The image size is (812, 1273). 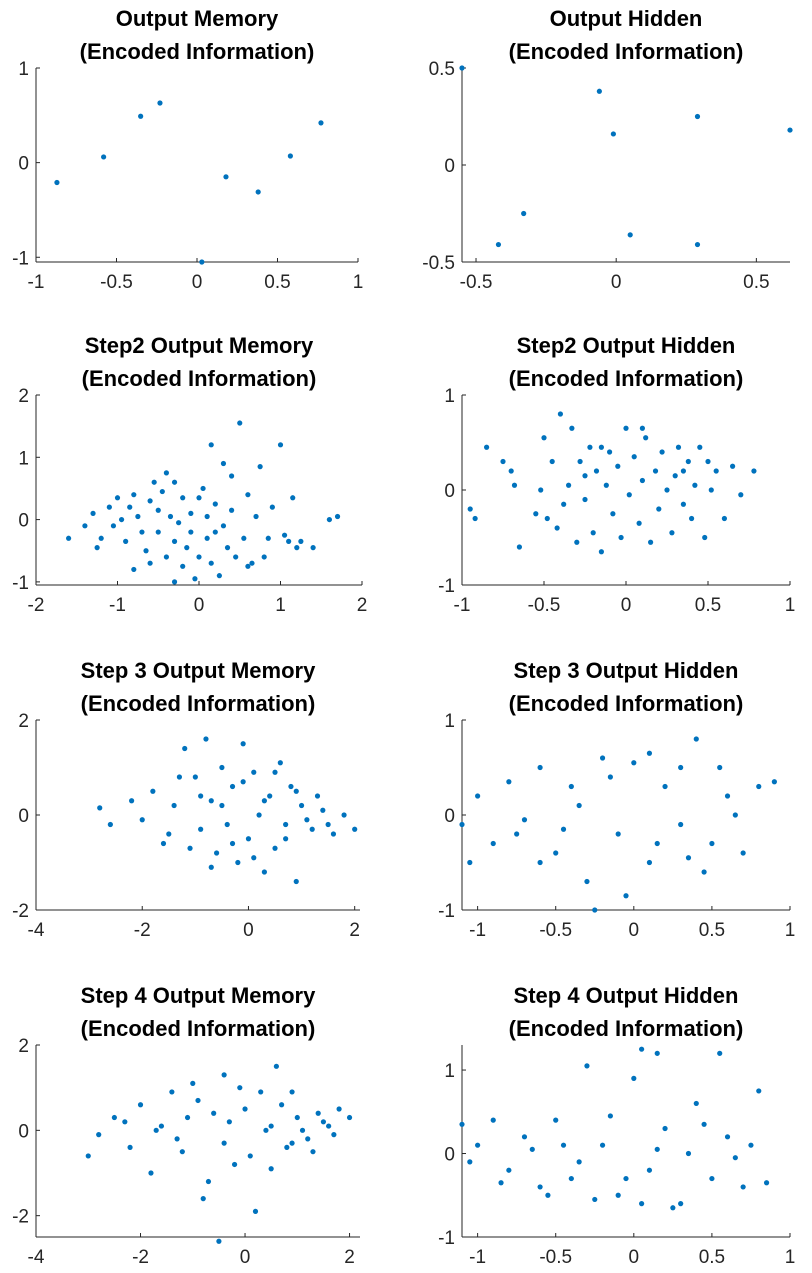 I want to click on y-tick-label: -0.5, so click(x=438, y=263).